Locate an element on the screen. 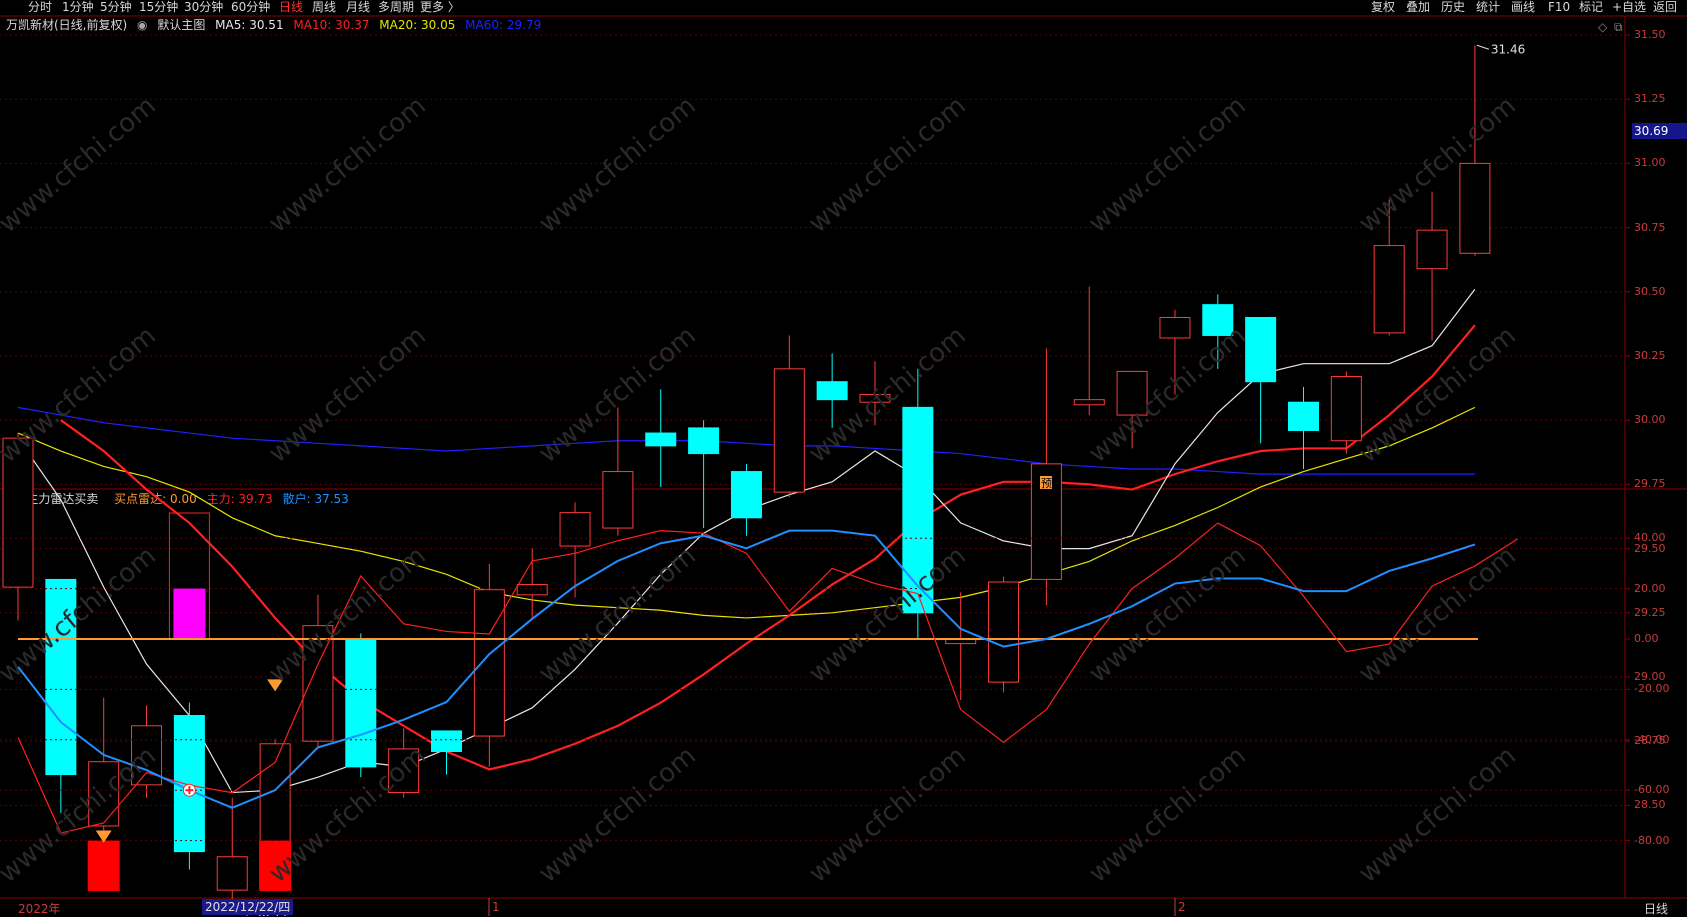 The image size is (1687, 917). date-cursor-label: 2022/12/22/四 is located at coordinates (248, 907).